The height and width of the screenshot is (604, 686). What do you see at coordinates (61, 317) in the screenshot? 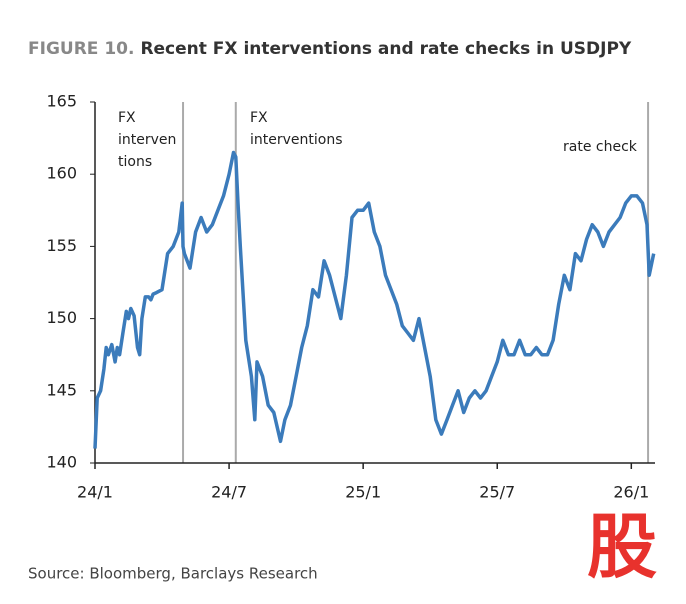
I see `y-tick-label: 150` at bounding box center [61, 317].